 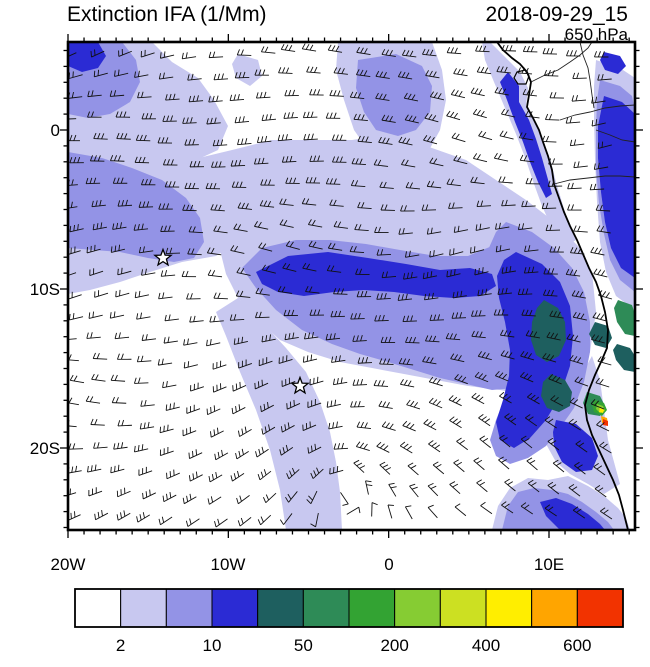 What do you see at coordinates (349, 621) in the screenshot?
I see `colorbar: 2 10 50 200 400 600` at bounding box center [349, 621].